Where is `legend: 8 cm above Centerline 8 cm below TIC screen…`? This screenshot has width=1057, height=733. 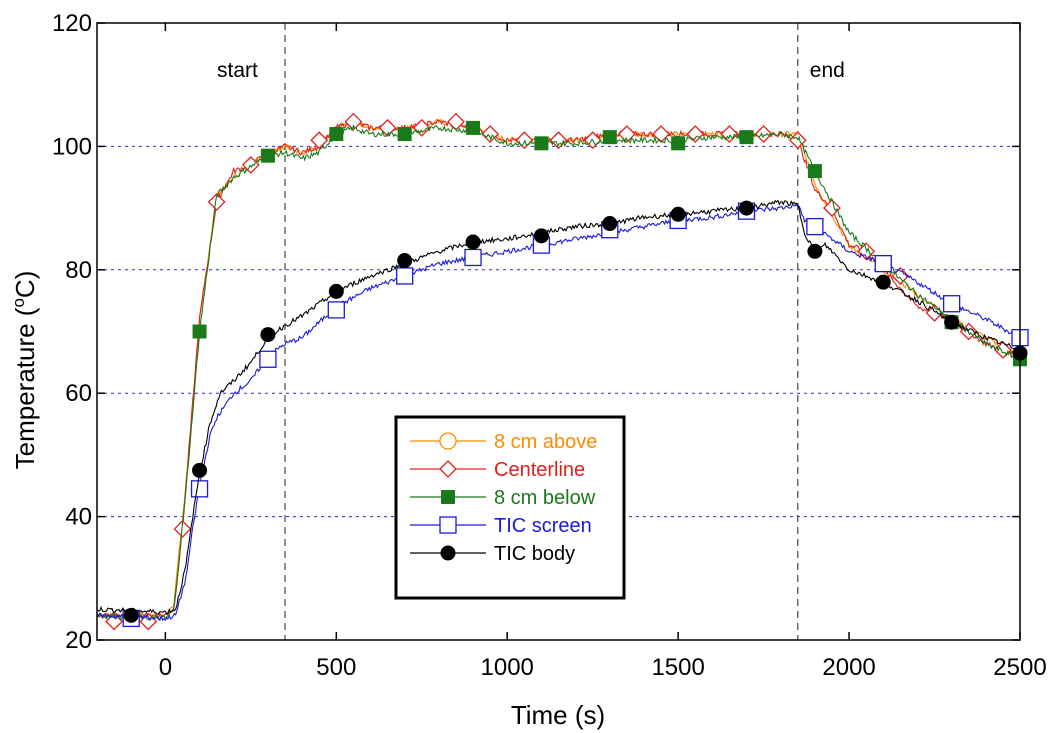 legend: 8 cm above Centerline 8 cm below TIC screen… is located at coordinates (510, 507).